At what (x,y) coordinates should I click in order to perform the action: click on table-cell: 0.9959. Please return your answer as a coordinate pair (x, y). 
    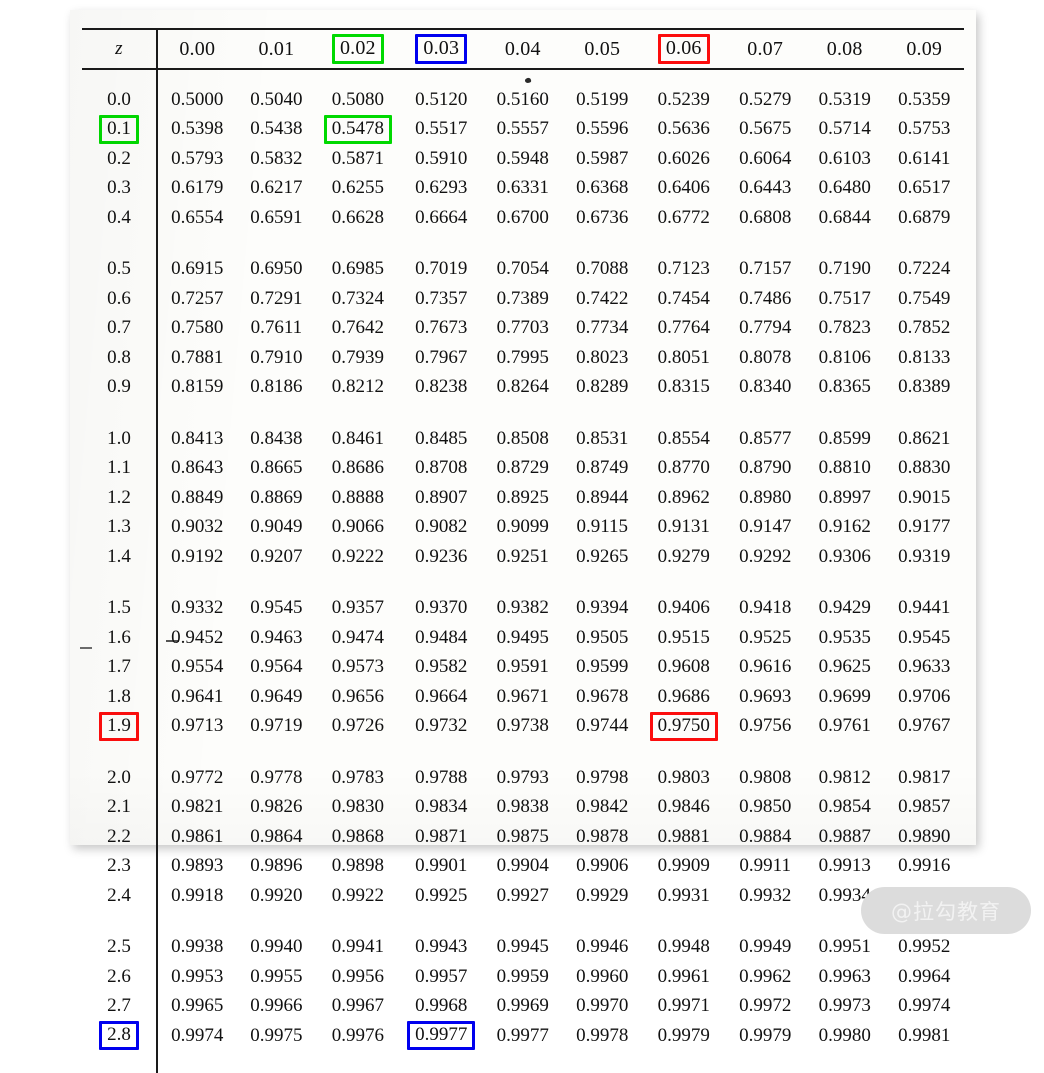
    Looking at the image, I should click on (523, 977).